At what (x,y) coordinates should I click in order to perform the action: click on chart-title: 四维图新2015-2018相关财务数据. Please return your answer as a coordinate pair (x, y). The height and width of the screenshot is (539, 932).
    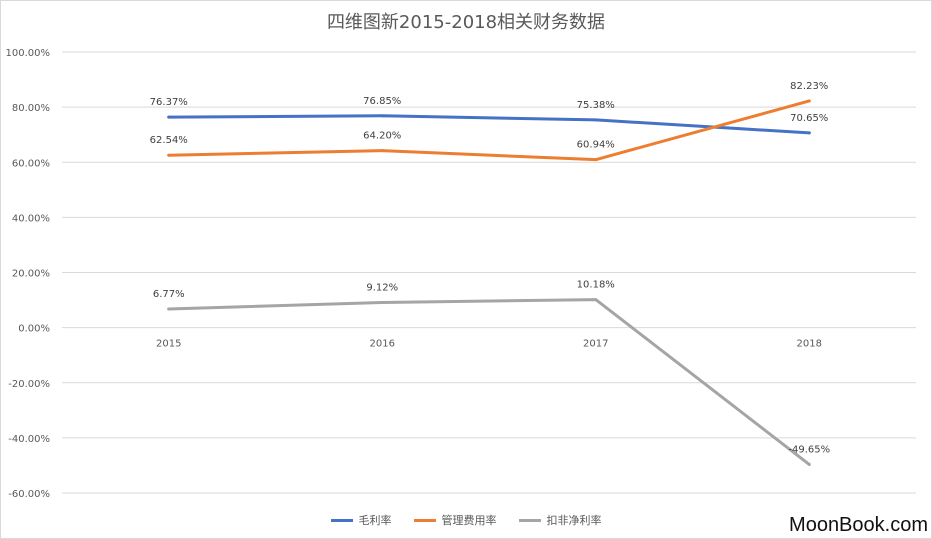
    Looking at the image, I should click on (466, 22).